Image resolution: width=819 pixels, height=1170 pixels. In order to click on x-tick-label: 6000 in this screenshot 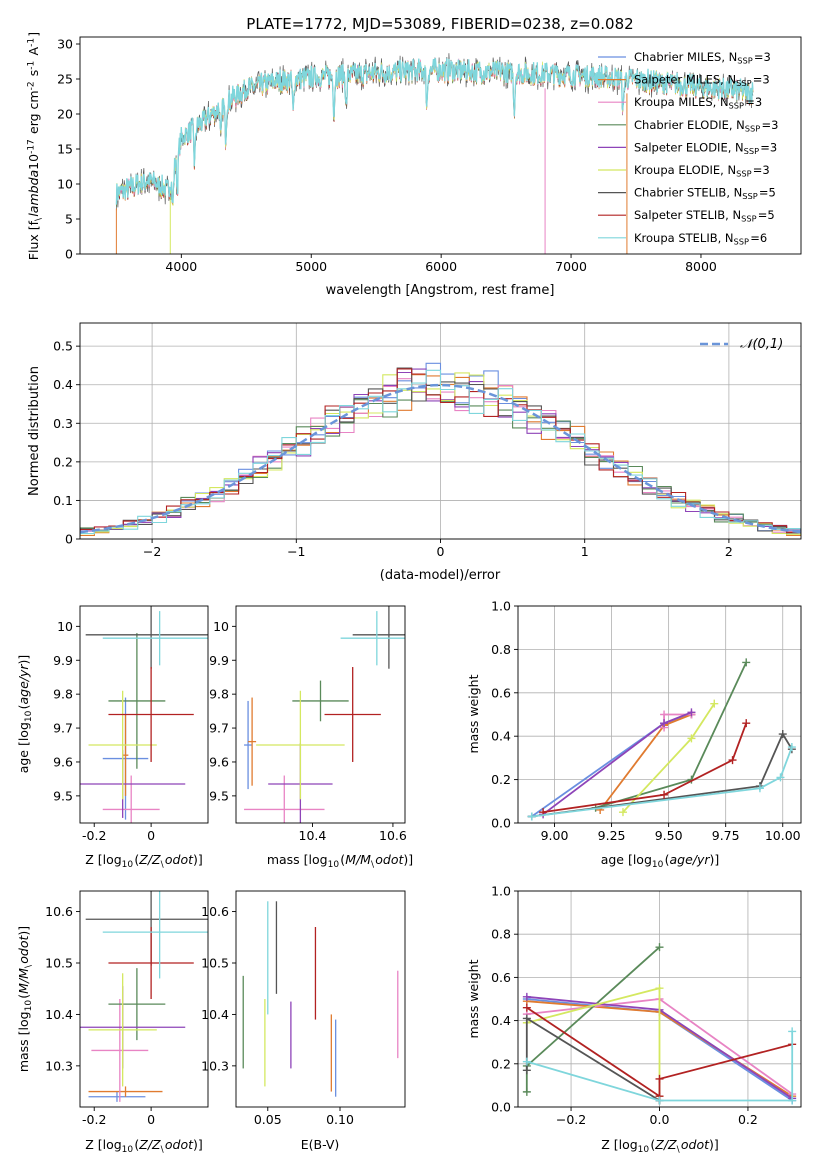, I will do `click(441, 266)`.